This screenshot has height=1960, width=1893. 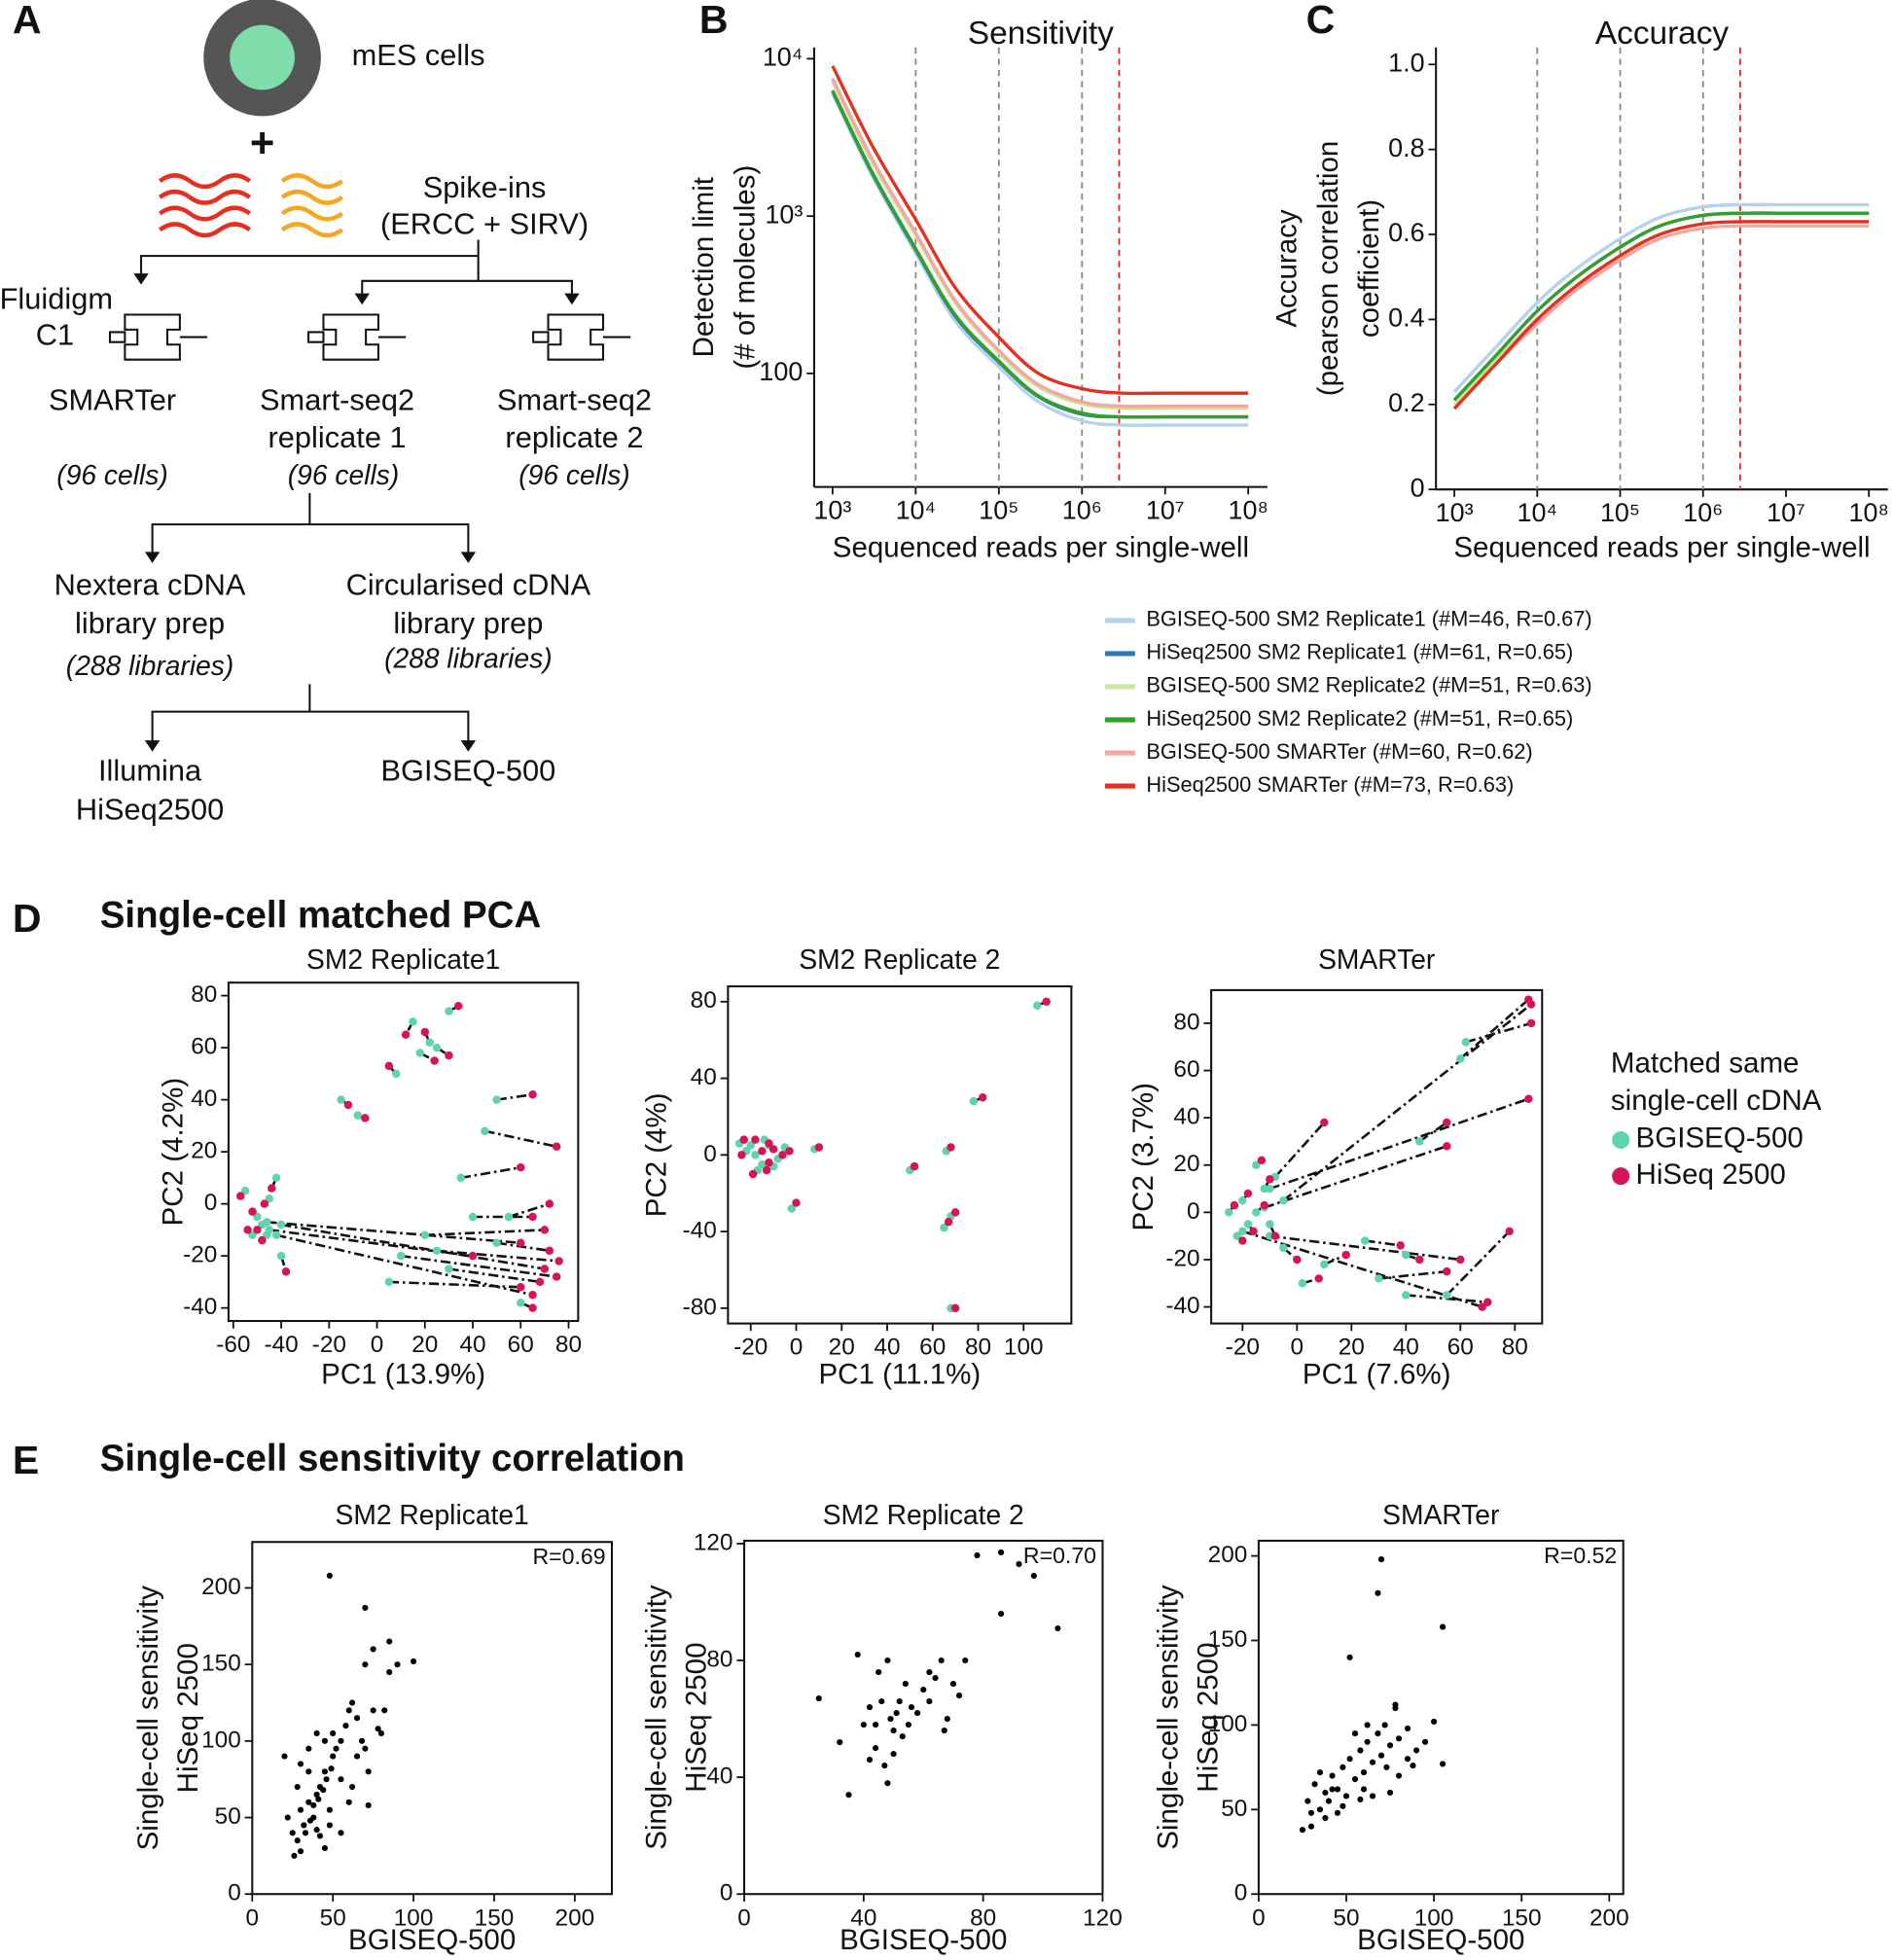 What do you see at coordinates (1703, 512) in the screenshot?
I see `x-tick-label: 10⁶` at bounding box center [1703, 512].